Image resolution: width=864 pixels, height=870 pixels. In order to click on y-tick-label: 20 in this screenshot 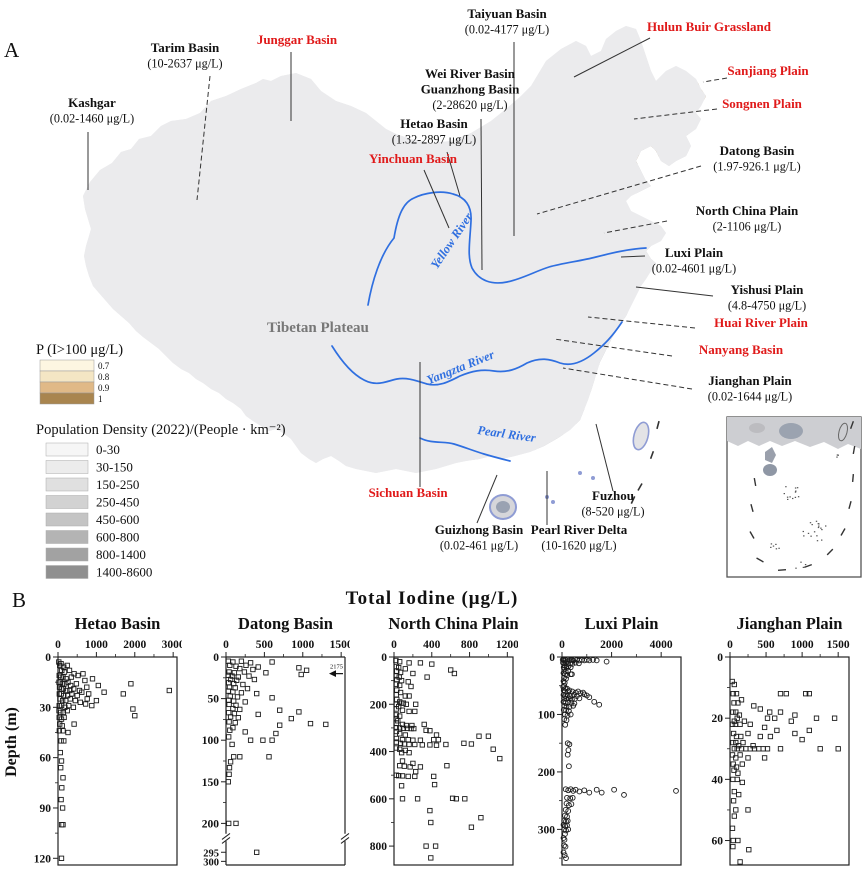, I will do `click(718, 719)`.